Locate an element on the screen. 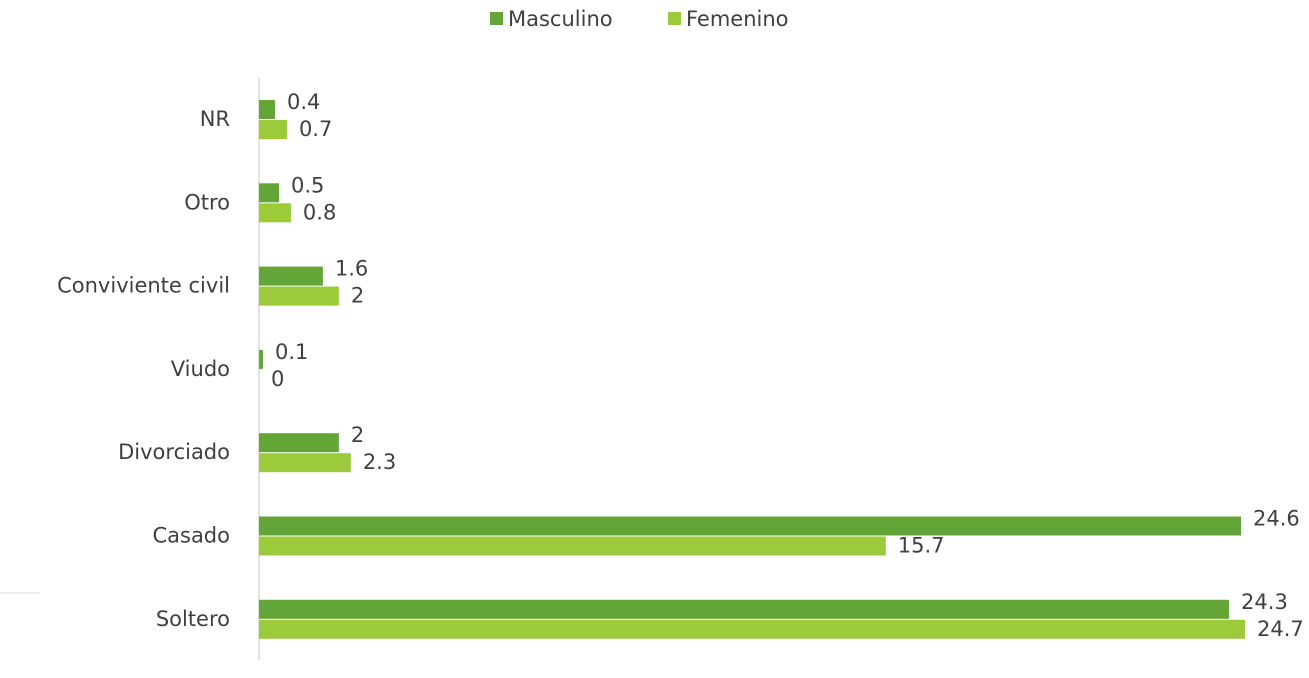 The image size is (1309, 678). legend-label: Femenino is located at coordinates (737, 19).